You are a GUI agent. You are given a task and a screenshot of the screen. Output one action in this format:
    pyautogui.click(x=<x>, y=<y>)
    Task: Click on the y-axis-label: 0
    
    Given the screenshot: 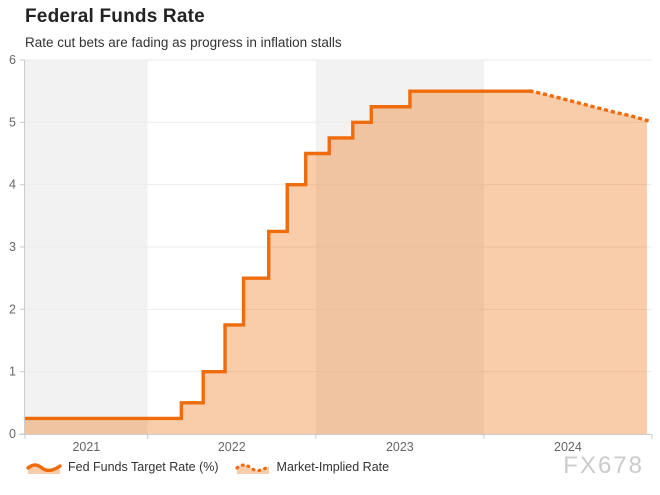 What is the action you would take?
    pyautogui.click(x=12, y=434)
    